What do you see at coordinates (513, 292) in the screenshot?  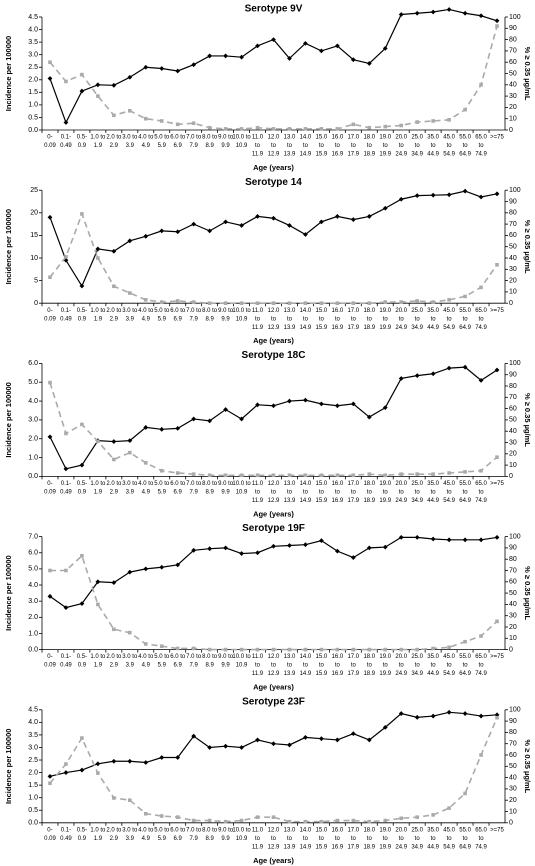 I see `y2-tick-label: 10` at bounding box center [513, 292].